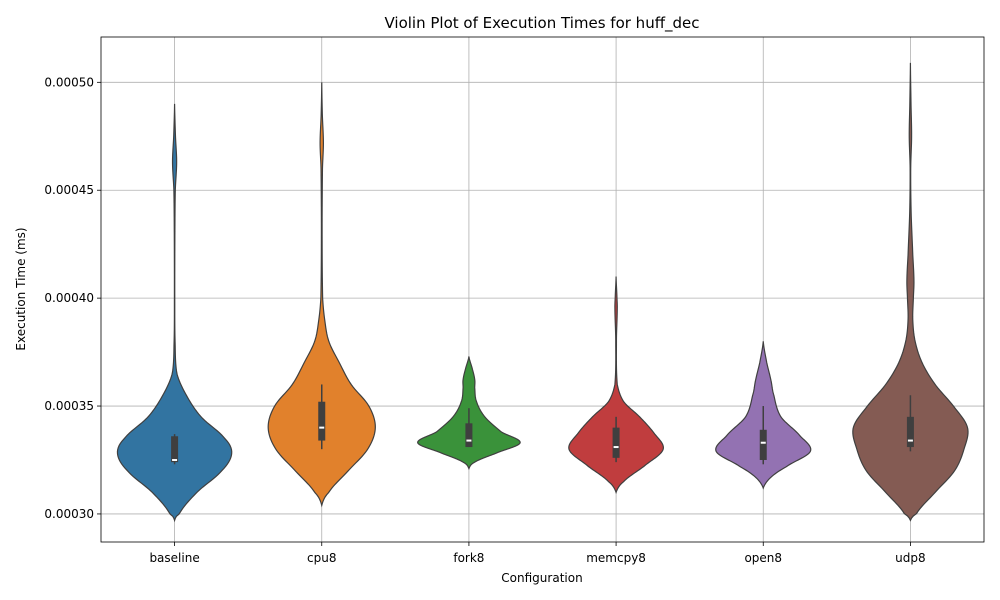  Describe the element at coordinates (69, 514) in the screenshot. I see `y-tick-label: 0.00030` at that location.